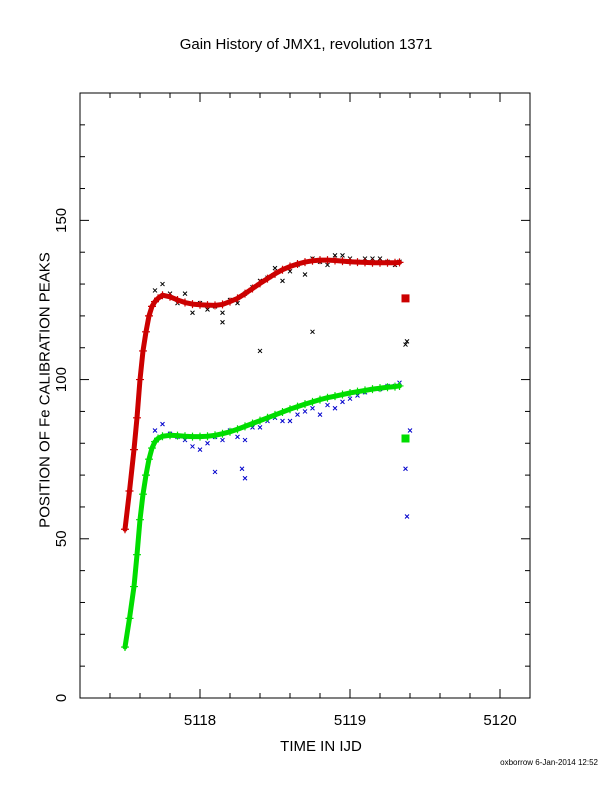  What do you see at coordinates (549, 762) in the screenshot?
I see `footer-stamp: oxborrow 6-Jan-2014 12:52` at bounding box center [549, 762].